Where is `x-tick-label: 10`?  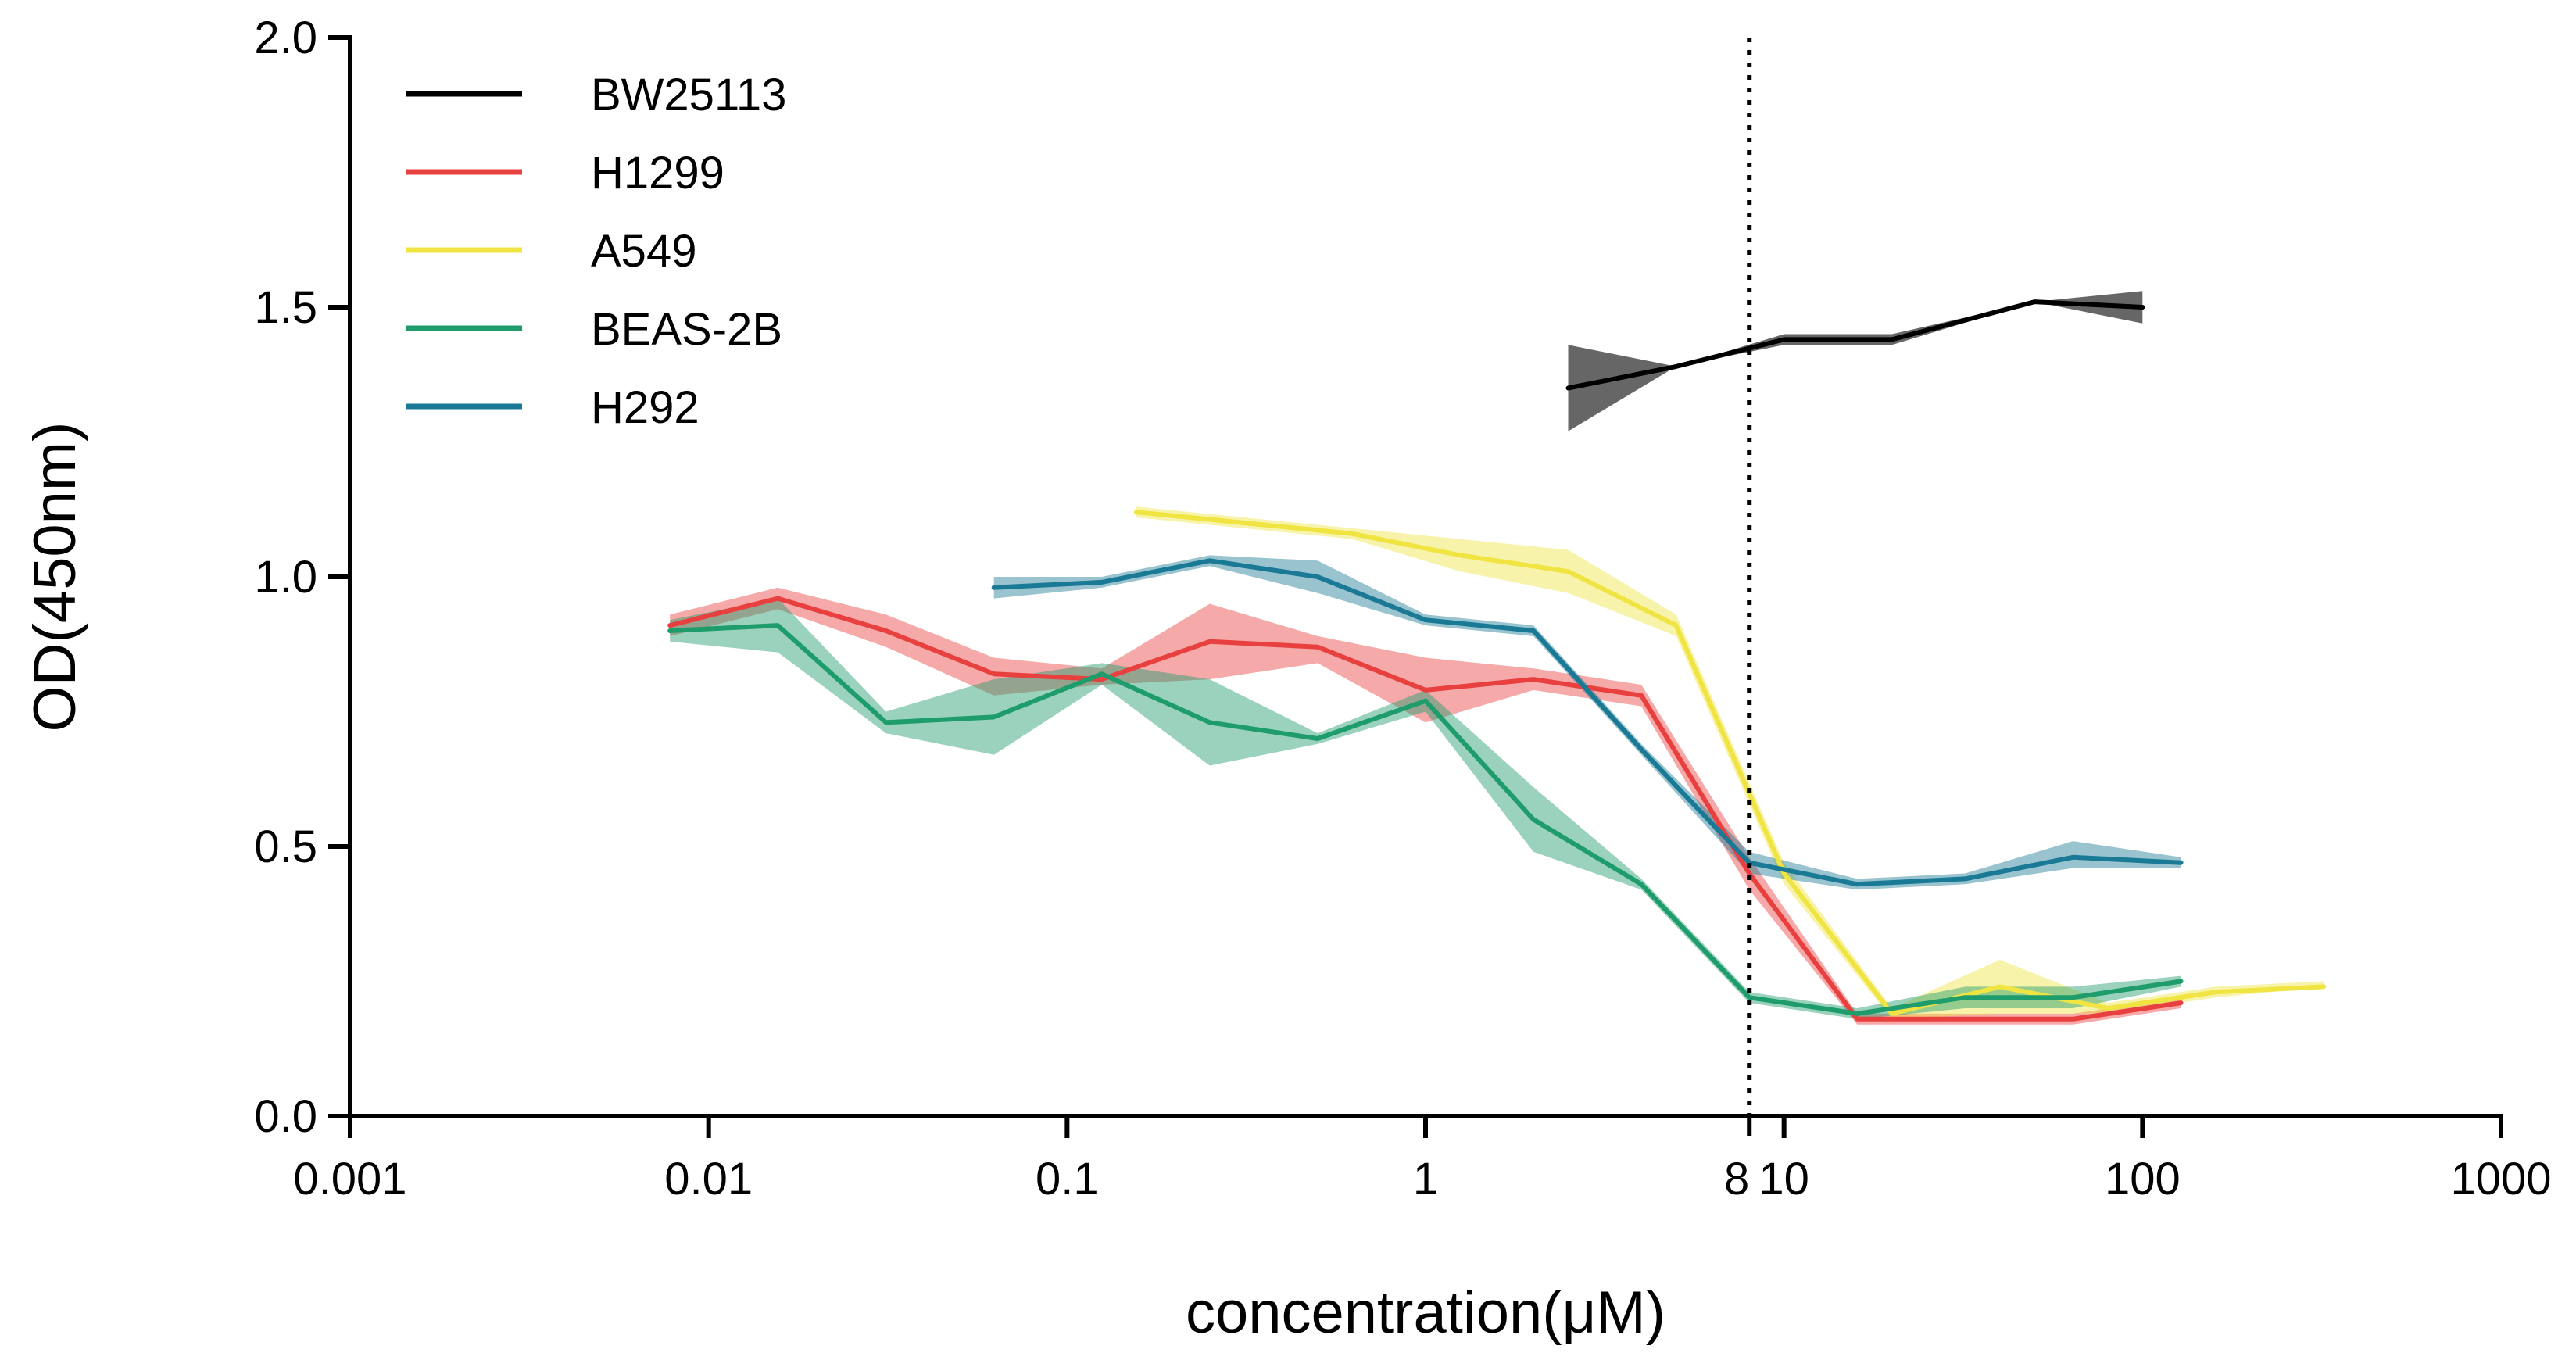 x-tick-label: 10 is located at coordinates (1783, 1179).